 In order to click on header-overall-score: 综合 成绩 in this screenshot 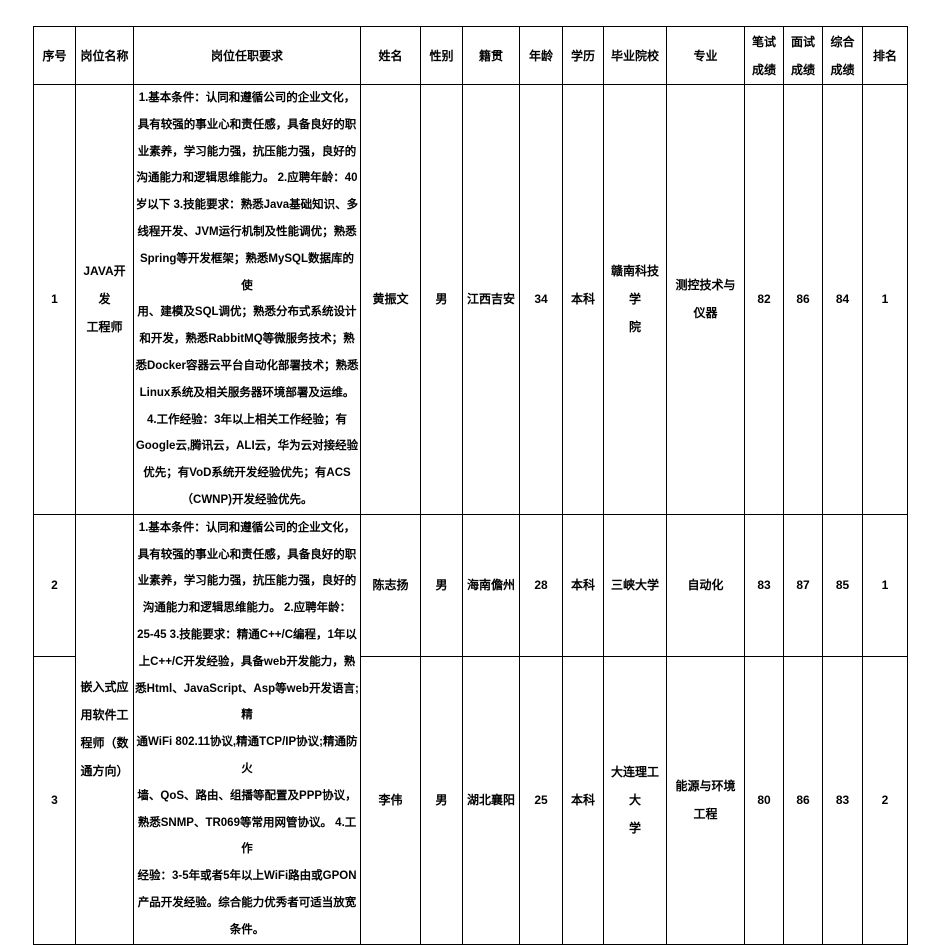, I will do `click(842, 55)`.